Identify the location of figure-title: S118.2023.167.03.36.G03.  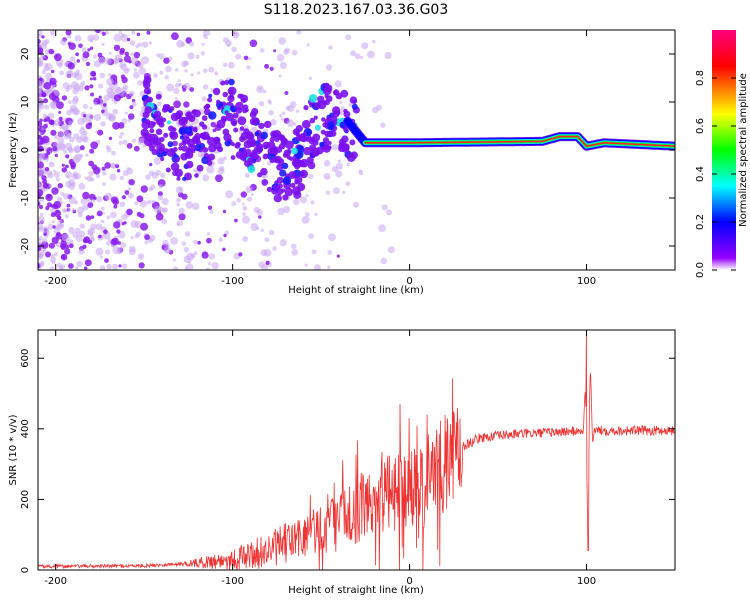
(356, 10).